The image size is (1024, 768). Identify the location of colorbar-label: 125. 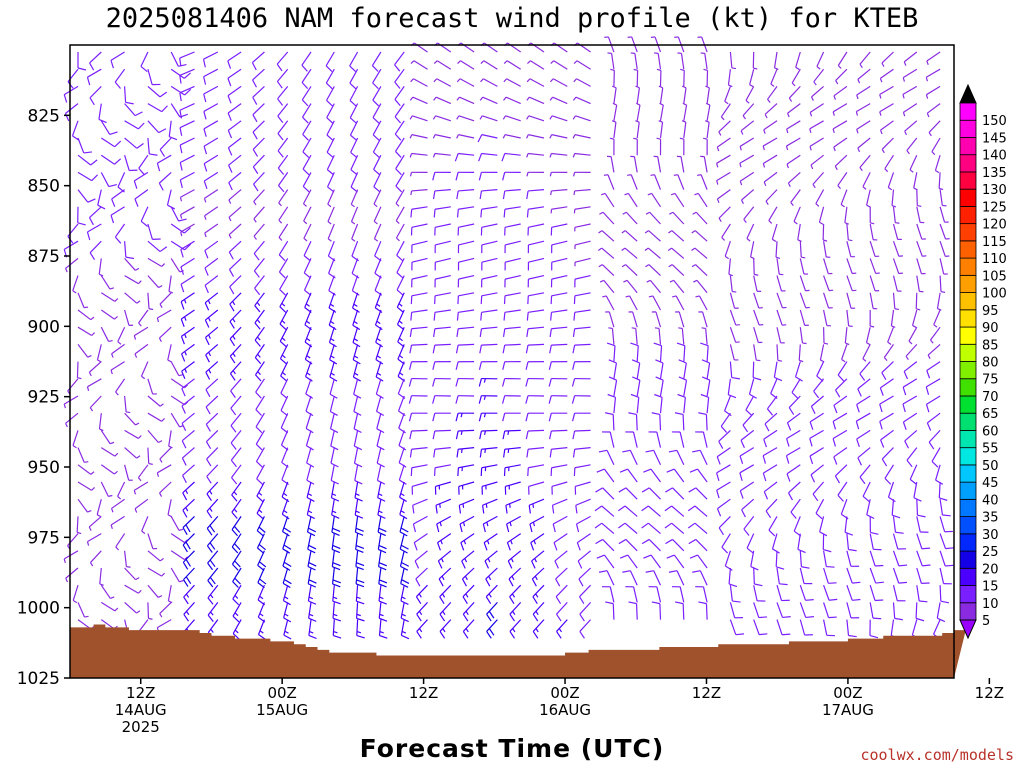
(994, 207).